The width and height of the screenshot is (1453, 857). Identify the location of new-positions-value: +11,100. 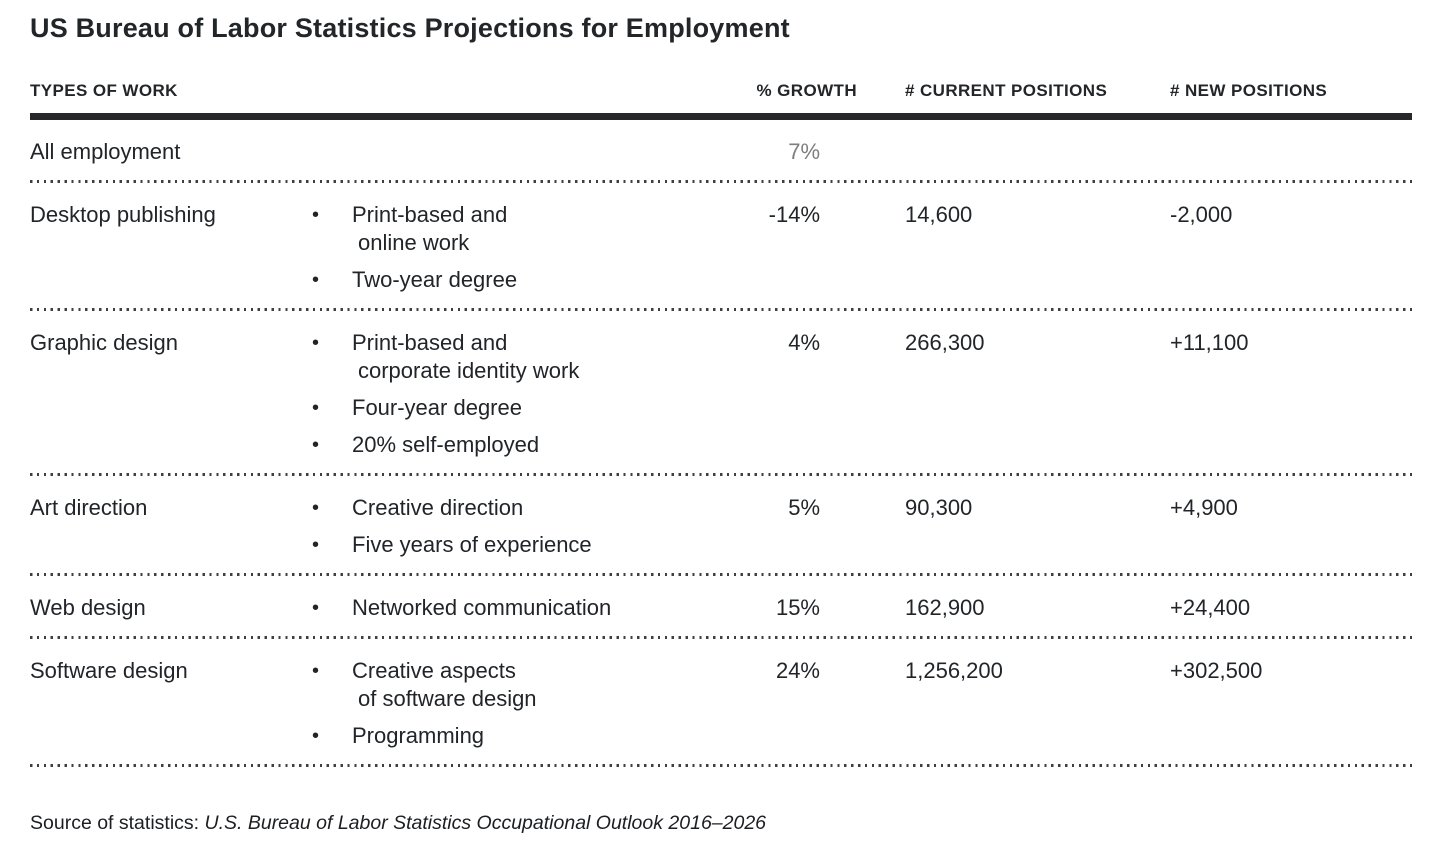
(1209, 342).